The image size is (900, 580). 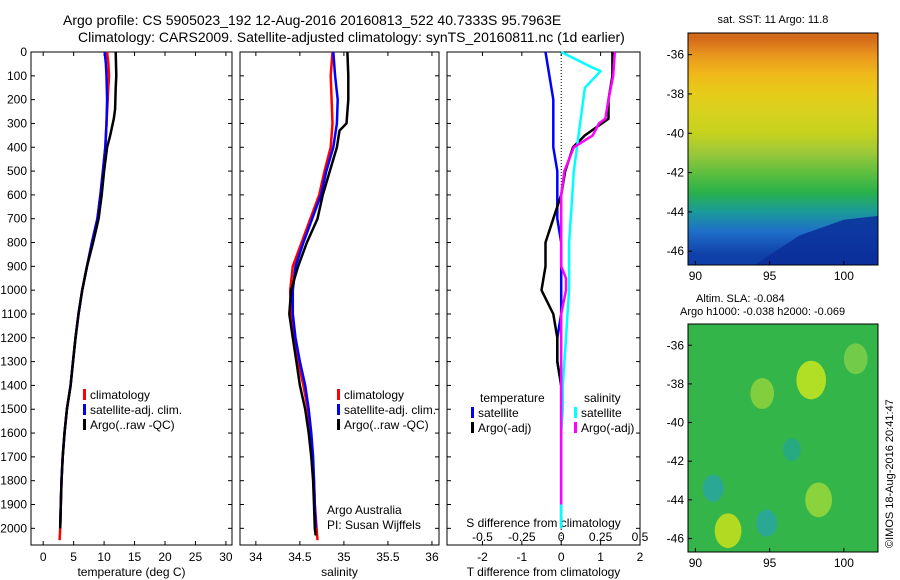 What do you see at coordinates (816, 240) in the screenshot?
I see `sst-cold-region` at bounding box center [816, 240].